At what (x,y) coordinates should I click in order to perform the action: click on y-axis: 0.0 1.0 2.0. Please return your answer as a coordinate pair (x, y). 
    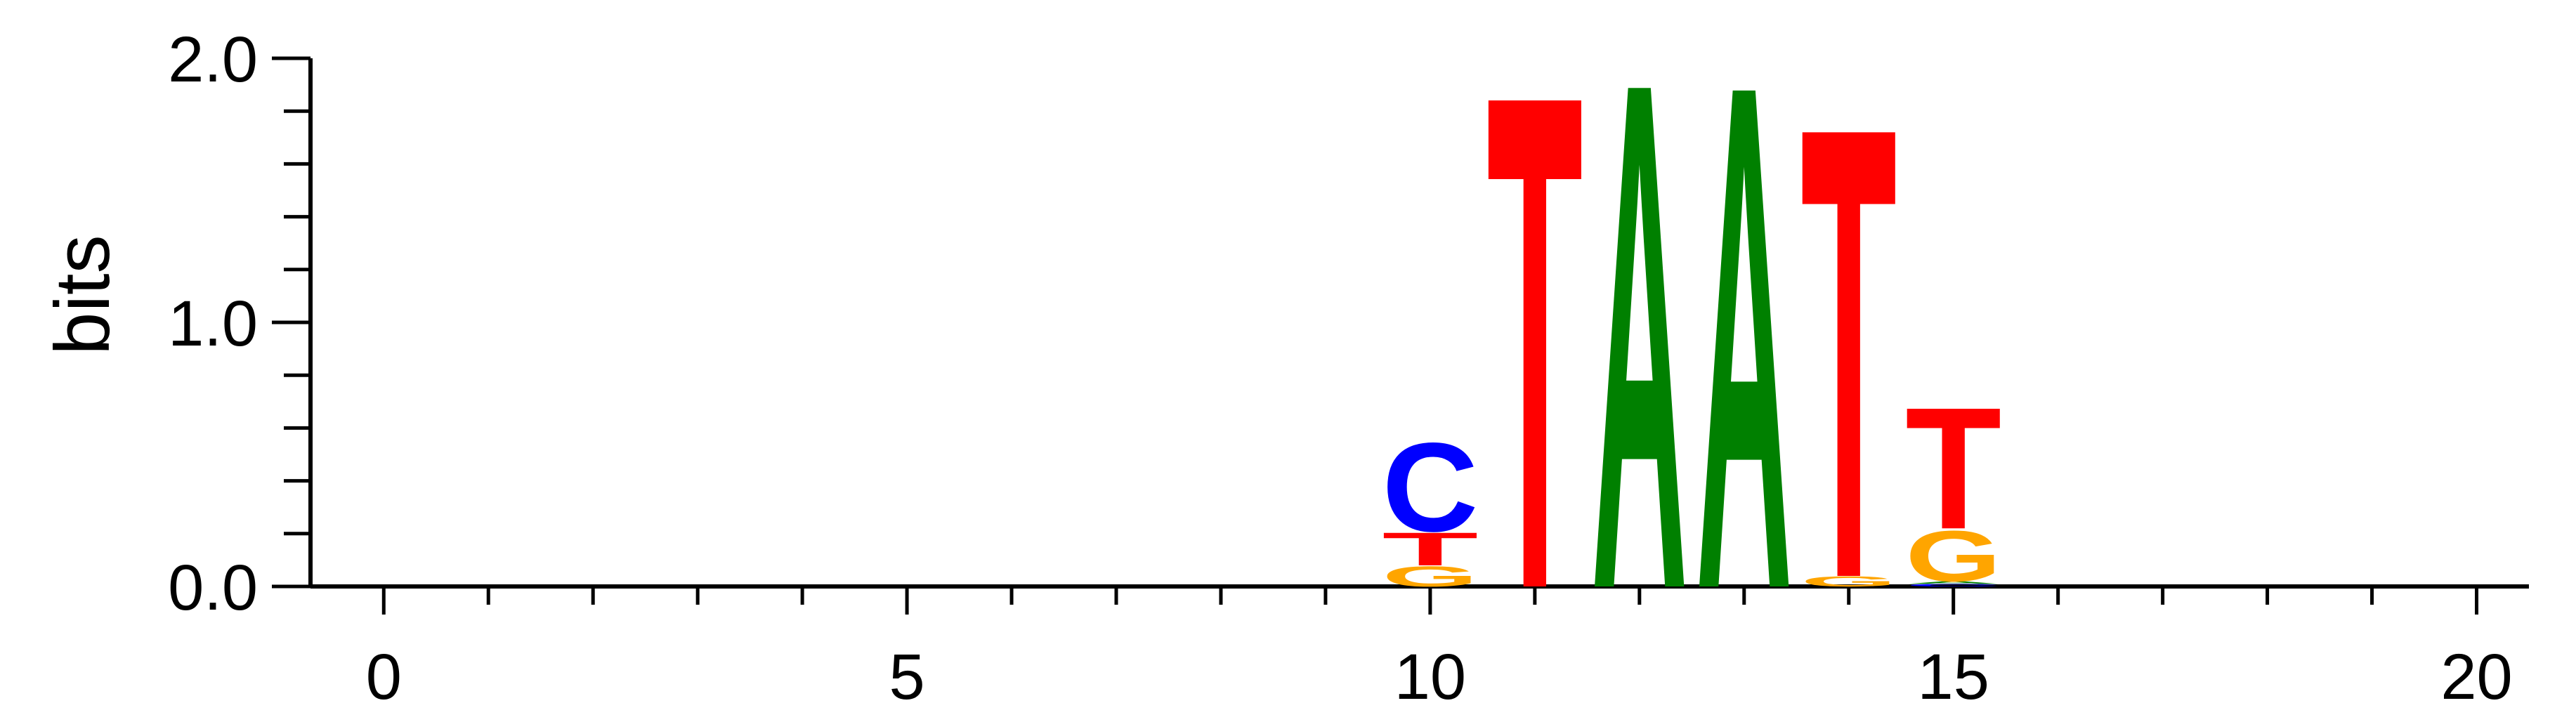
    Looking at the image, I should click on (239, 324).